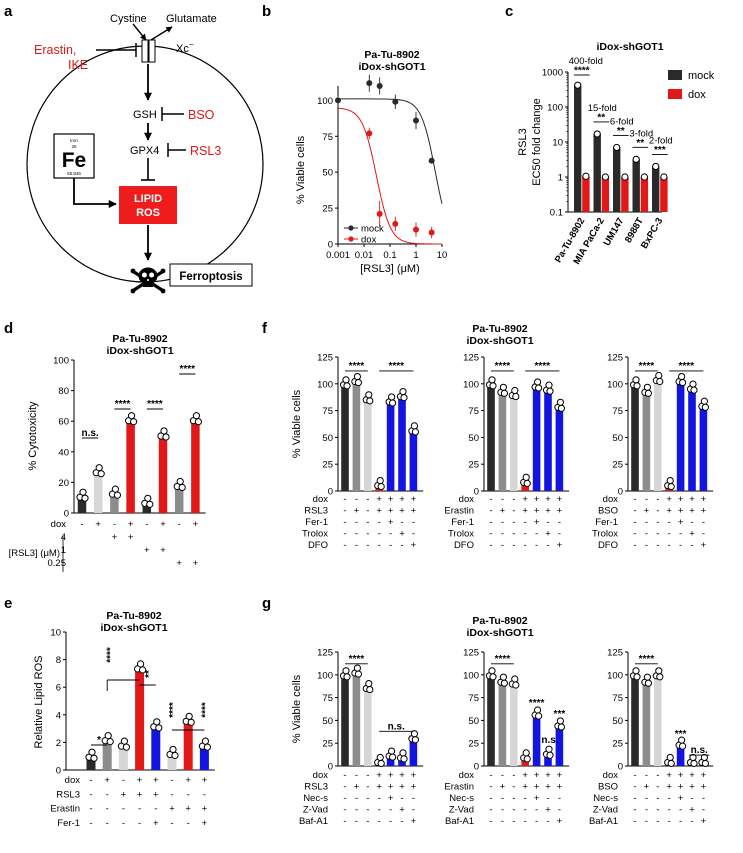 Image resolution: width=743 pixels, height=853 pixels. I want to click on d-y-tick-label-2: 40, so click(63, 452).